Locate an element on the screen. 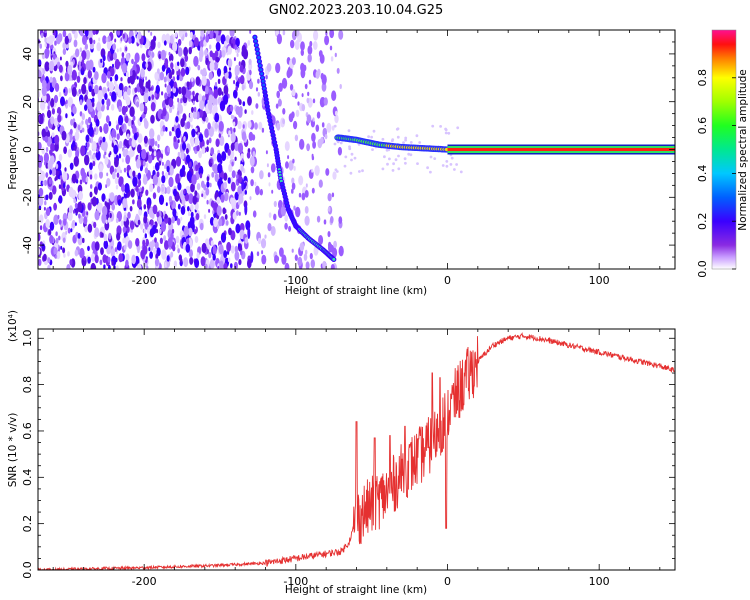  y-tick-label: 1.0 is located at coordinates (27, 339).